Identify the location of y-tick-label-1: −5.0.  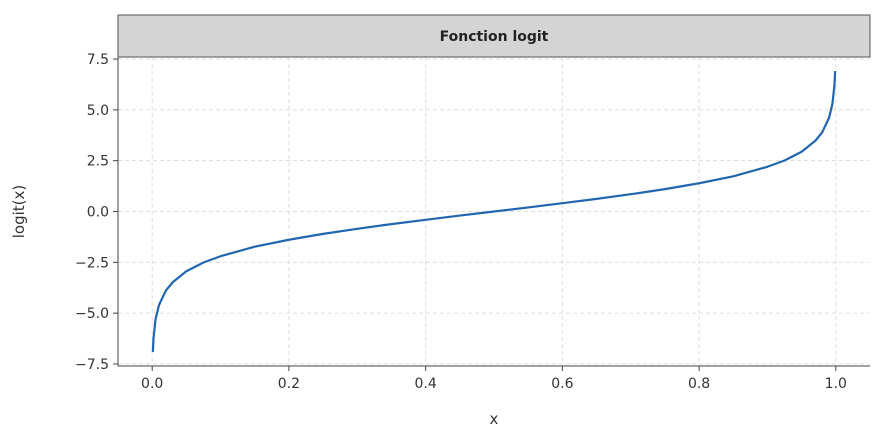
(92, 314).